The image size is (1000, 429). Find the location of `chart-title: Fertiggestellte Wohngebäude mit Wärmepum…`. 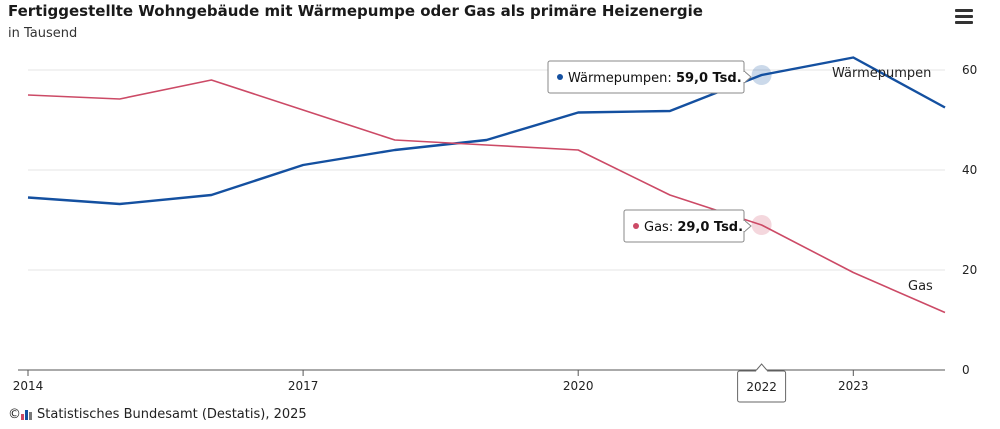

chart-title: Fertiggestellte Wohngebäude mit Wärmepum… is located at coordinates (355, 11).